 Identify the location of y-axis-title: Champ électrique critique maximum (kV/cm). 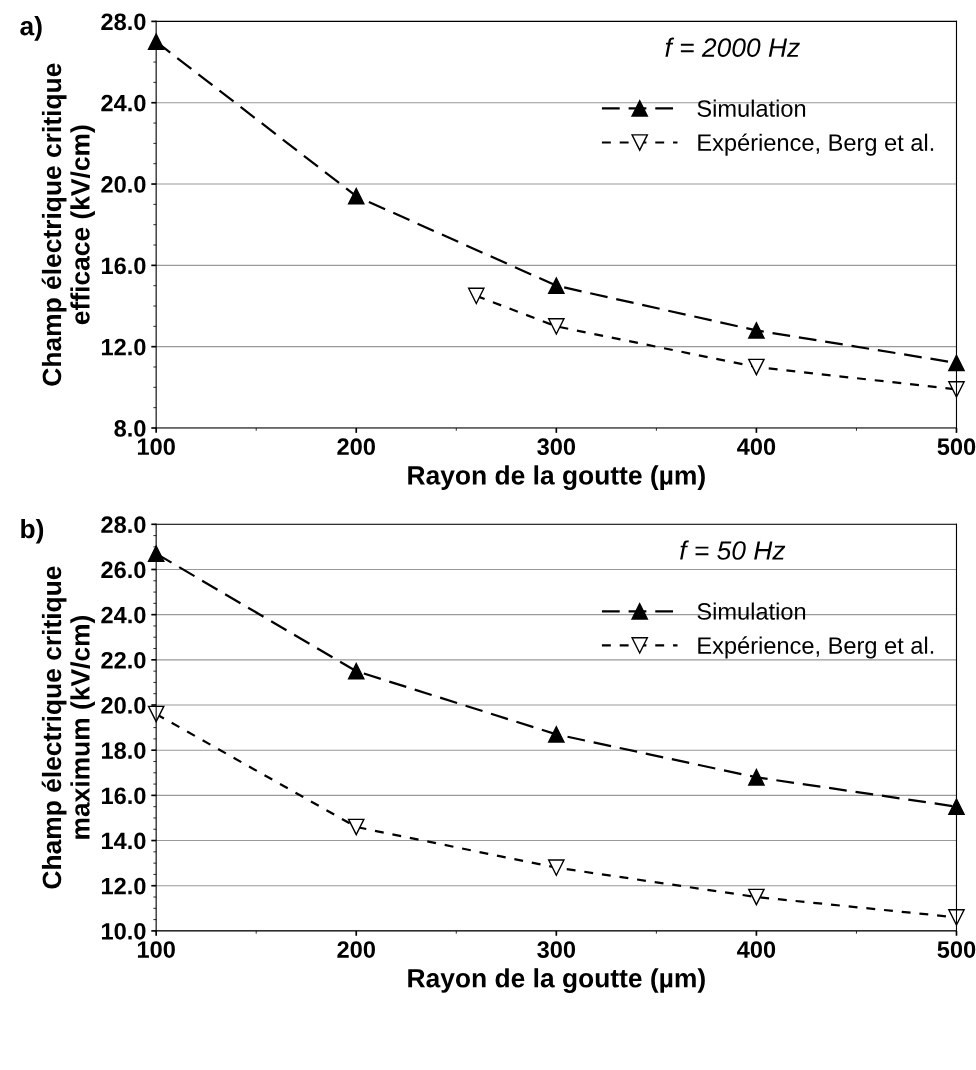
(68, 727).